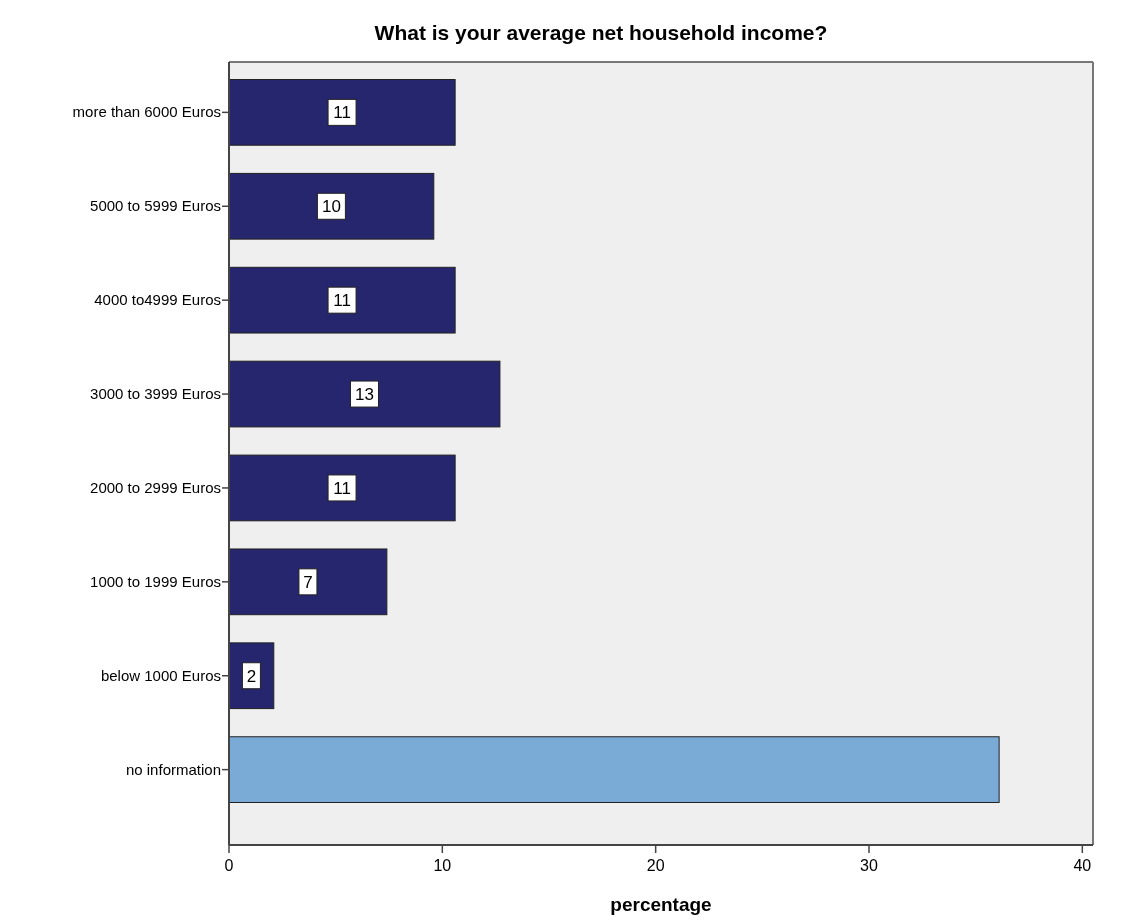 The image size is (1121, 921). I want to click on x-tick-label: 20, so click(655, 865).